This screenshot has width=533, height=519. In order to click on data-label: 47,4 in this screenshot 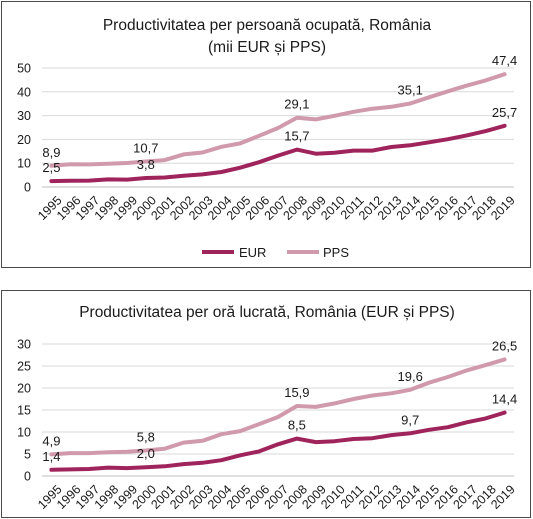, I will do `click(504, 60)`.